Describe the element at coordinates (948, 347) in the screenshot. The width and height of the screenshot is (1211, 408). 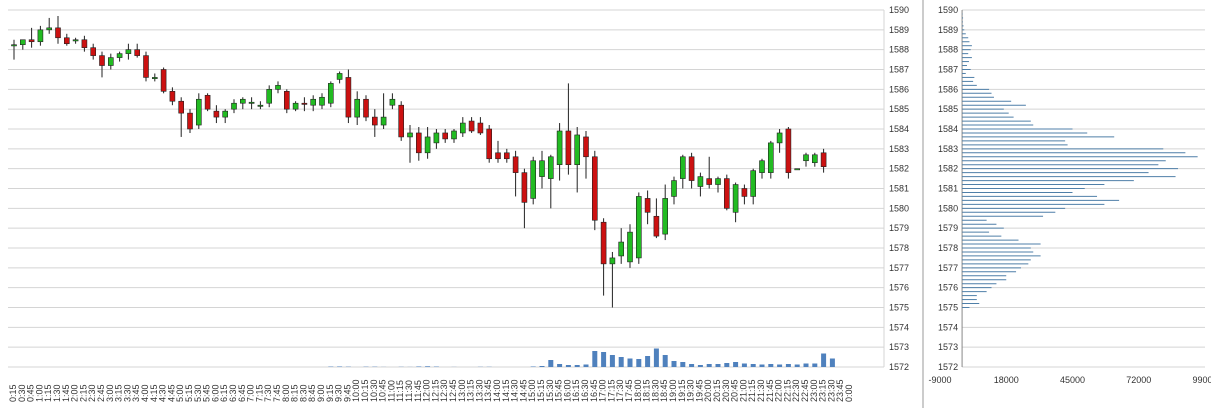
I see `profile-price-tick-label: 1573` at that location.